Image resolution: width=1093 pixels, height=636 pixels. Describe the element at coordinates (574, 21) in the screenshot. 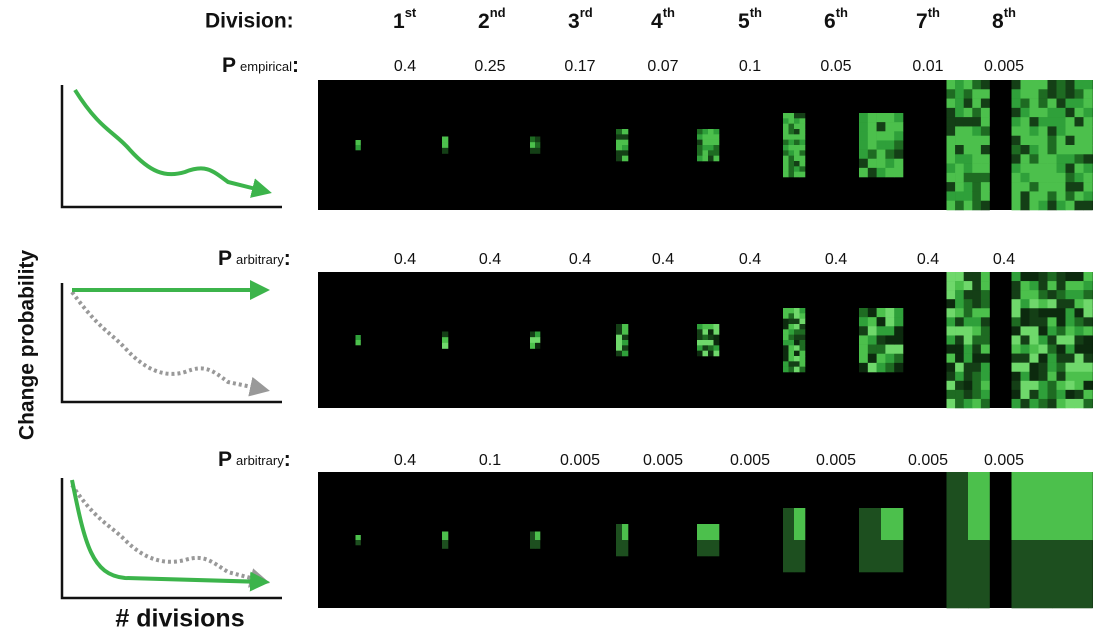

I see `ordinal-number: 3` at that location.